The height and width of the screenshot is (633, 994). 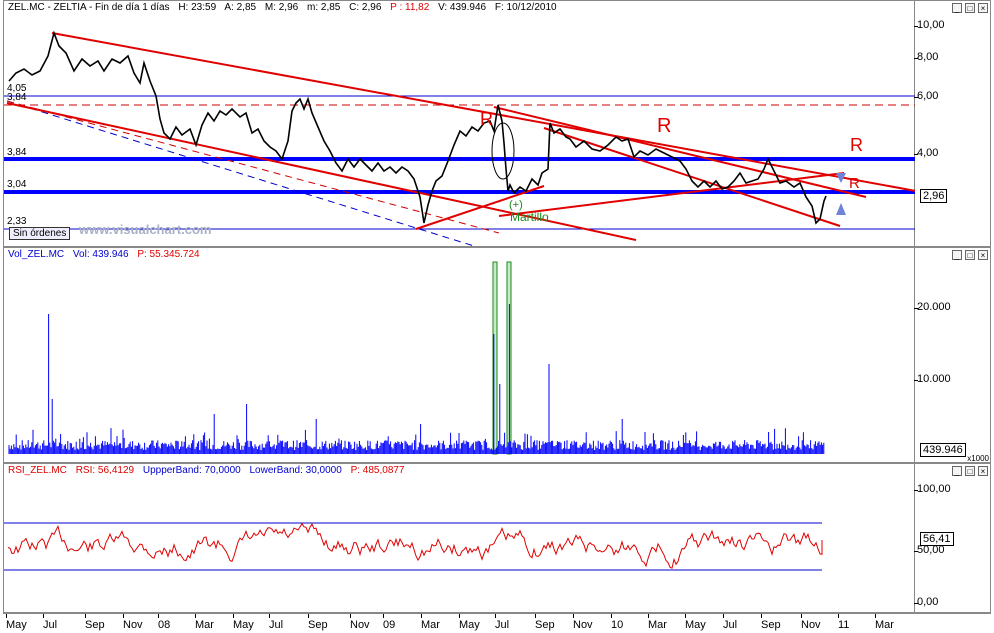 What do you see at coordinates (17, 184) in the screenshot?
I see `level-label-3-04: 3,04` at bounding box center [17, 184].